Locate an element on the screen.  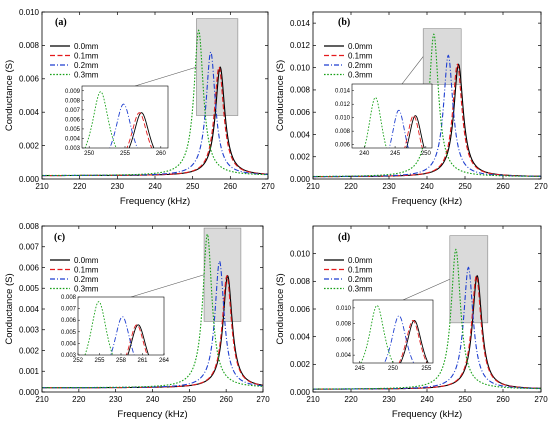
y-tick-label: 0.007 is located at coordinates (29, 247).